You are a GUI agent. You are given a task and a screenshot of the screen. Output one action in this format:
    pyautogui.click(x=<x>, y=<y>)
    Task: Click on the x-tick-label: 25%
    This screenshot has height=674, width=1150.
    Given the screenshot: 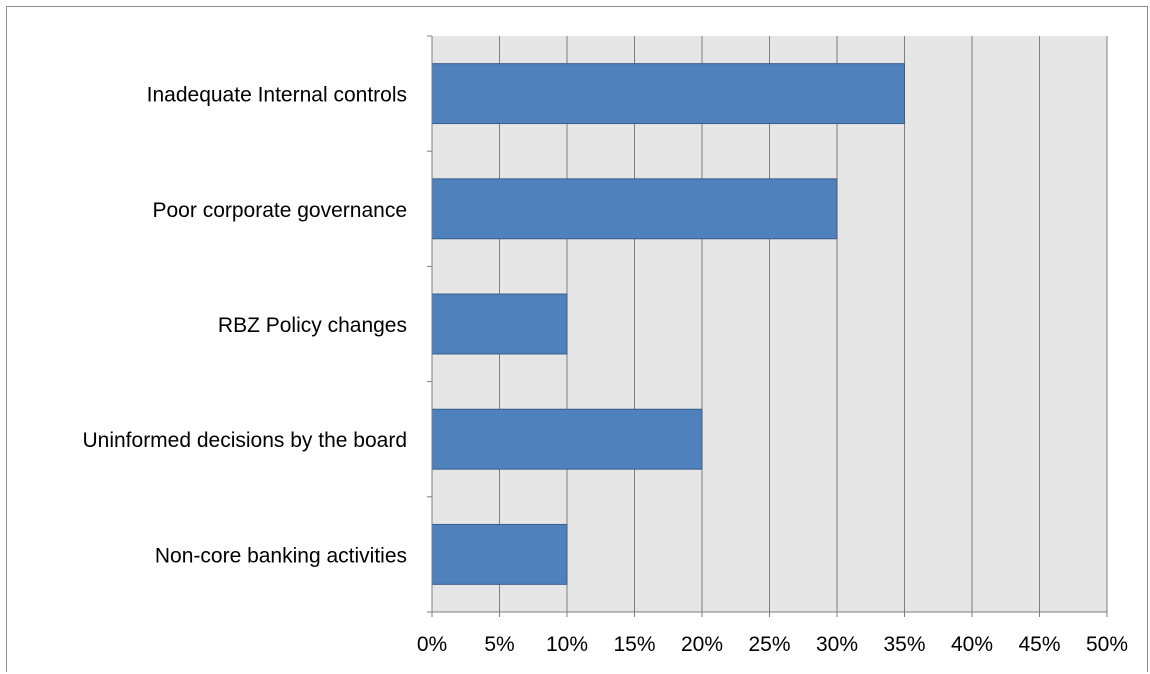 What is the action you would take?
    pyautogui.click(x=769, y=644)
    